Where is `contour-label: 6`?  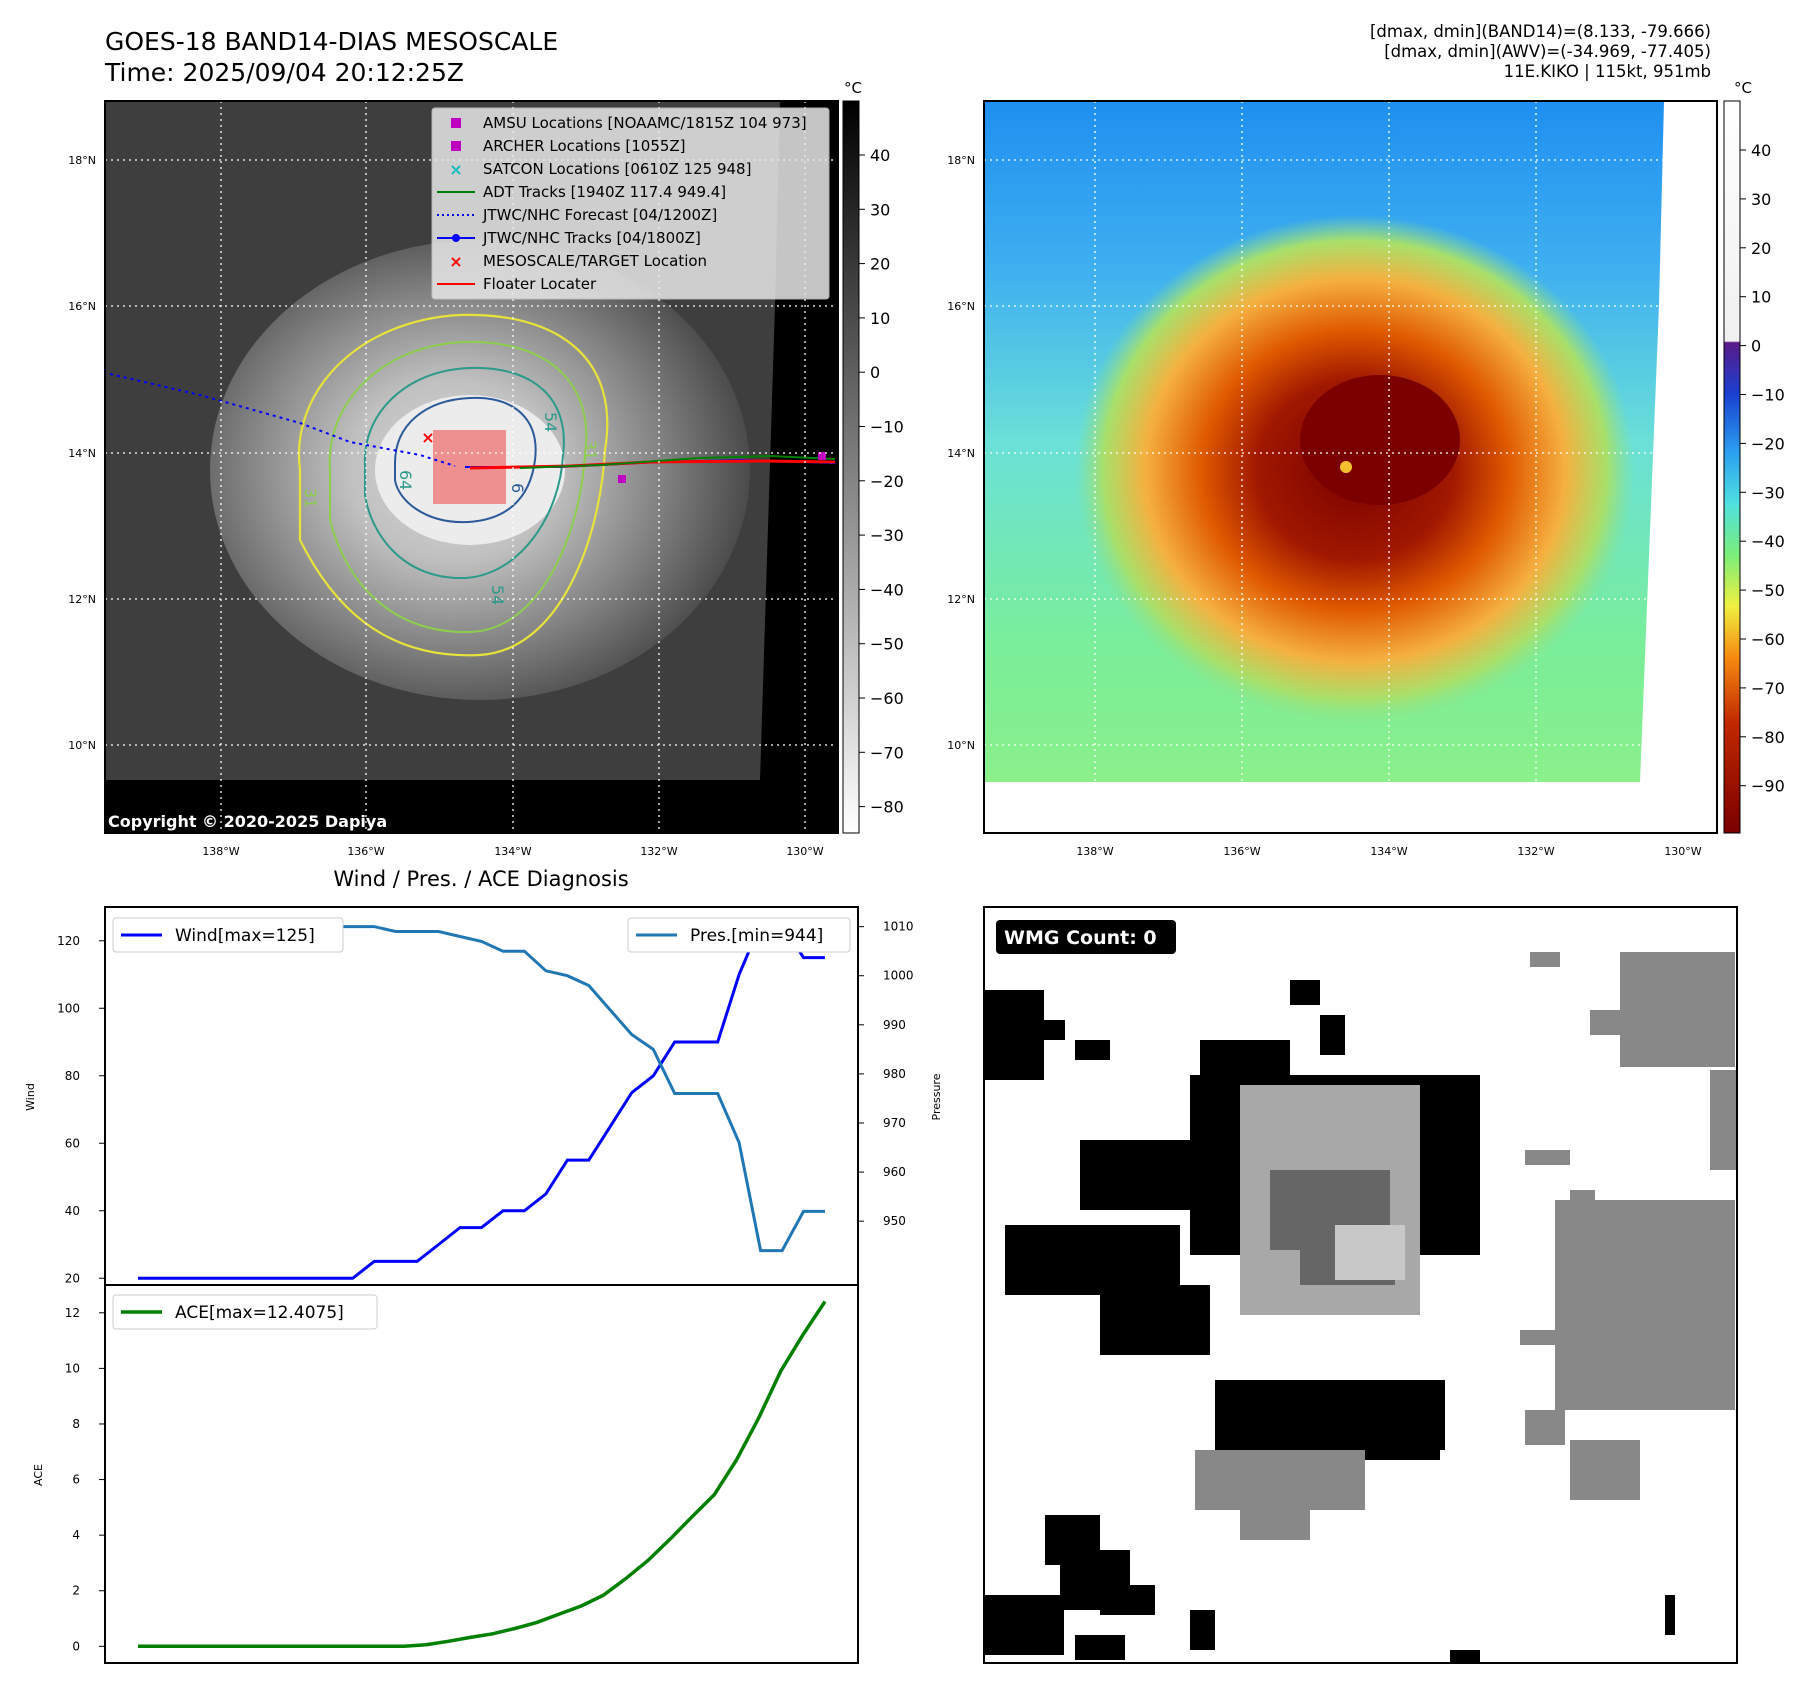 contour-label: 6 is located at coordinates (517, 488).